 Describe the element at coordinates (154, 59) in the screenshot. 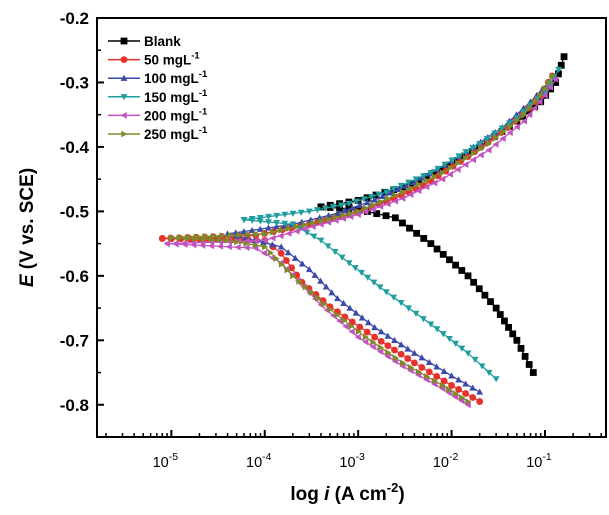

I see `legend-item: 50 mgL-1` at that location.